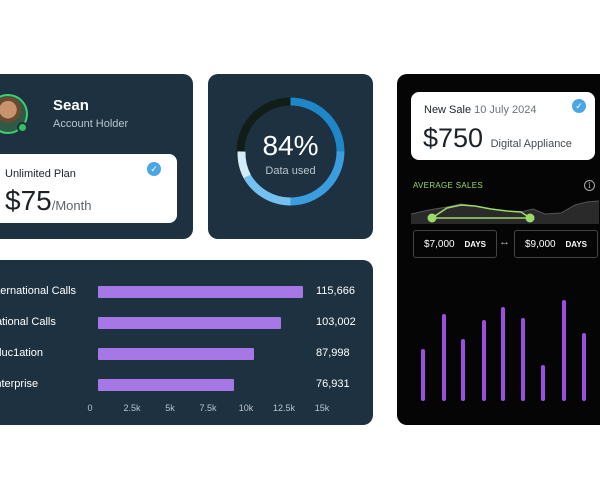 This screenshot has width=600, height=500. I want to click on new-sale-label: New Sale, so click(448, 110).